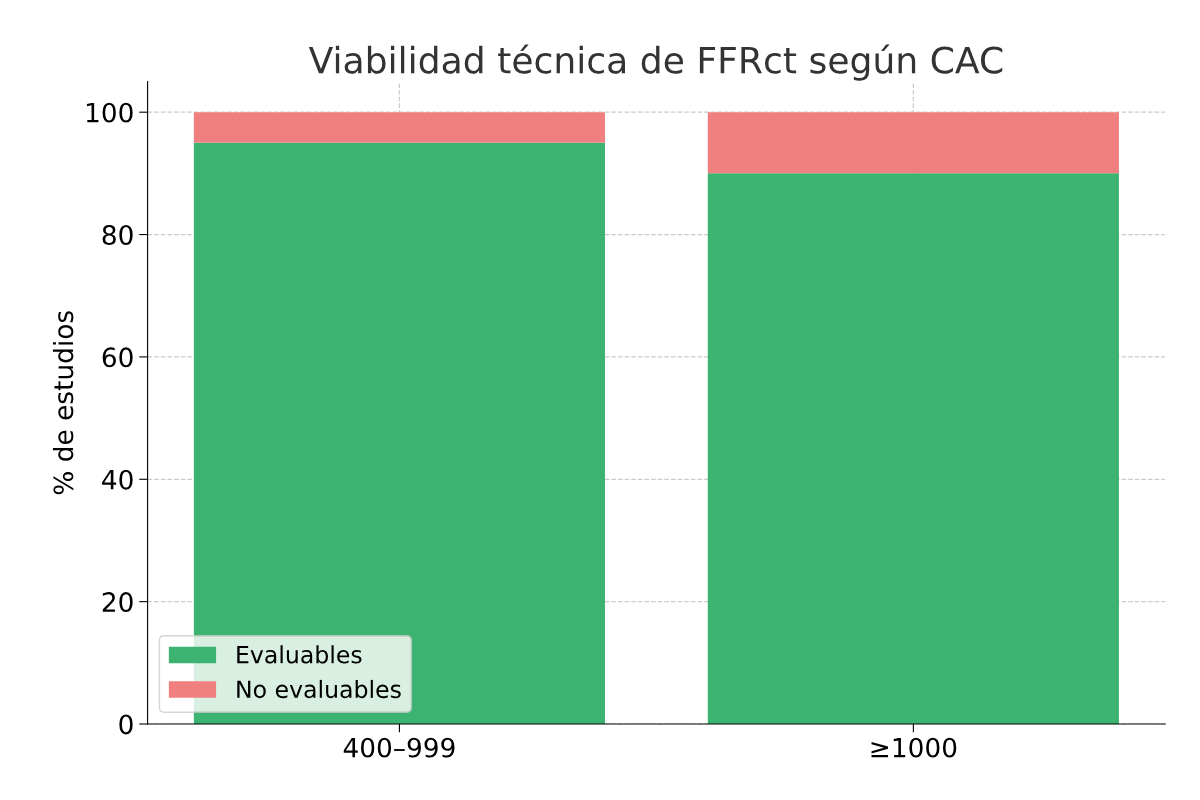  I want to click on y-tick-label: 40, so click(117, 479).